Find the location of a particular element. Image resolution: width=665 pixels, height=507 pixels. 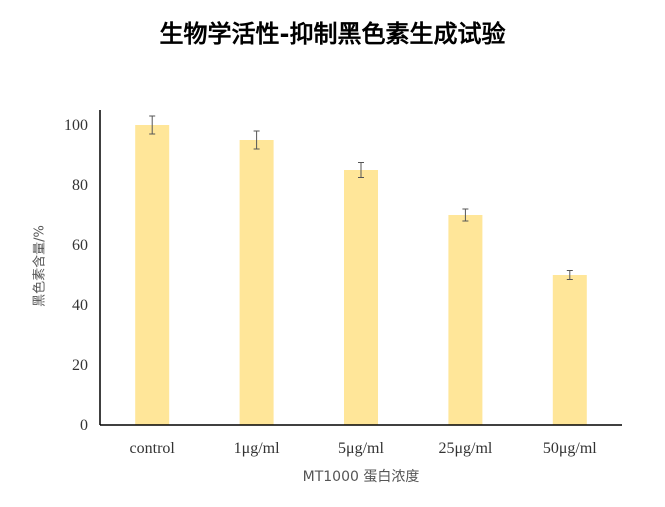

x-tick-label-3: 25μg/ml is located at coordinates (465, 448).